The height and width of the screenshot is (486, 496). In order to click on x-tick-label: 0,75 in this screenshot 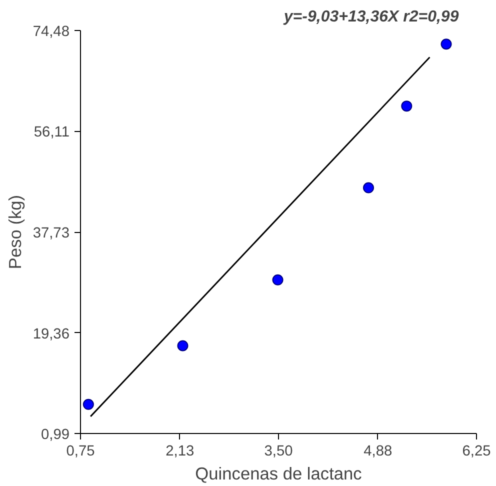, I will do `click(80, 452)`.